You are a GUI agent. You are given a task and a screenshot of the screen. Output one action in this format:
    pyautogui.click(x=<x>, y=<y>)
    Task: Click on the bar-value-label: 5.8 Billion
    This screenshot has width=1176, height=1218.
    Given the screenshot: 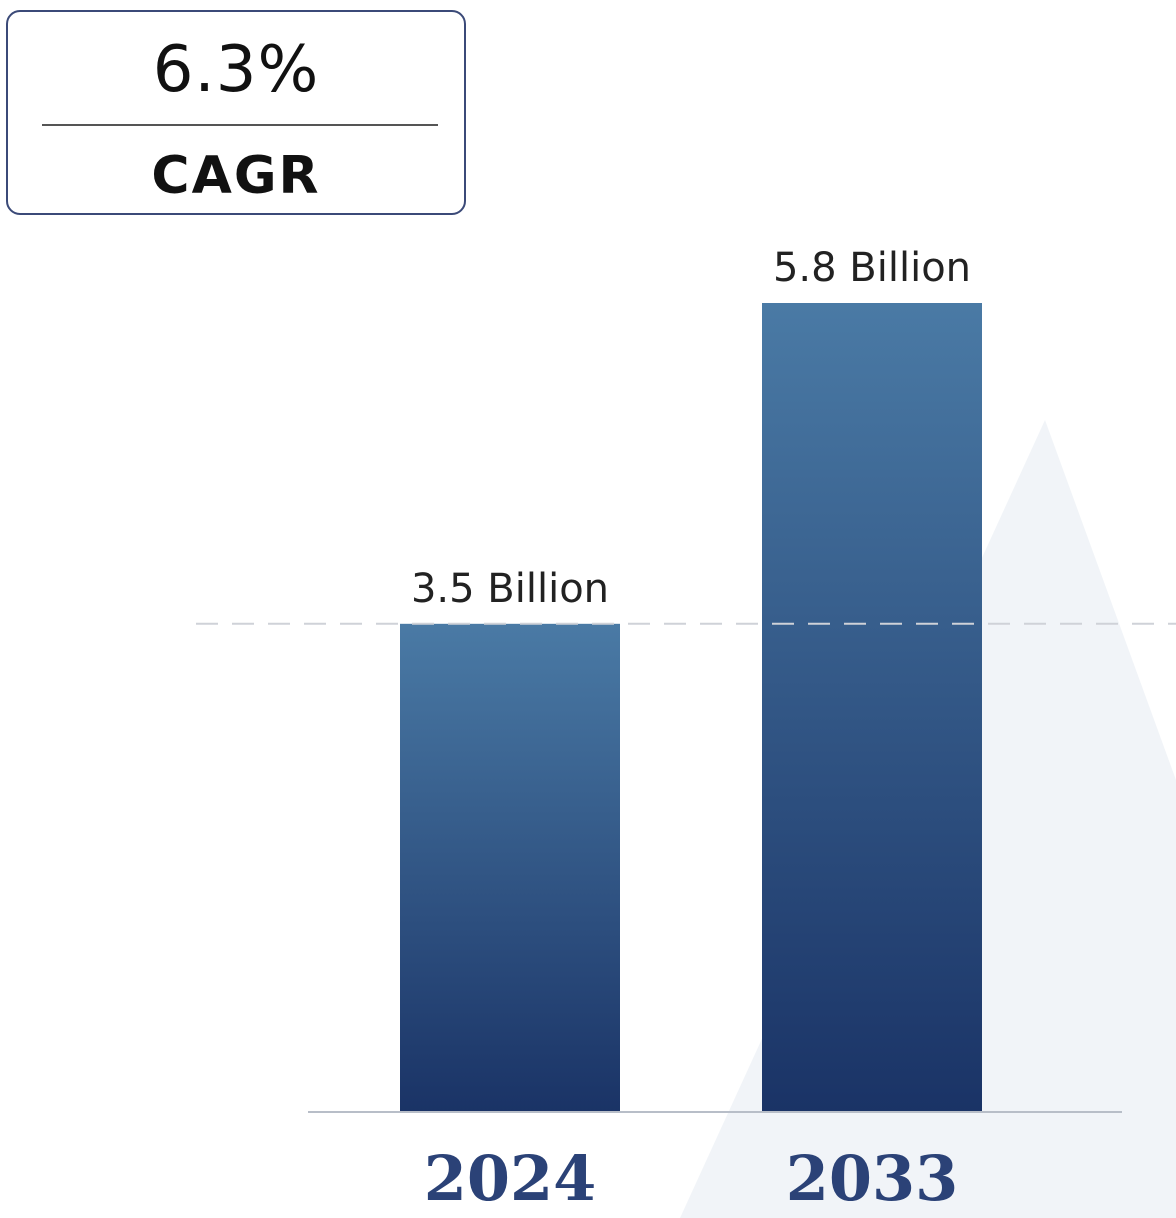 What is the action you would take?
    pyautogui.click(x=872, y=268)
    